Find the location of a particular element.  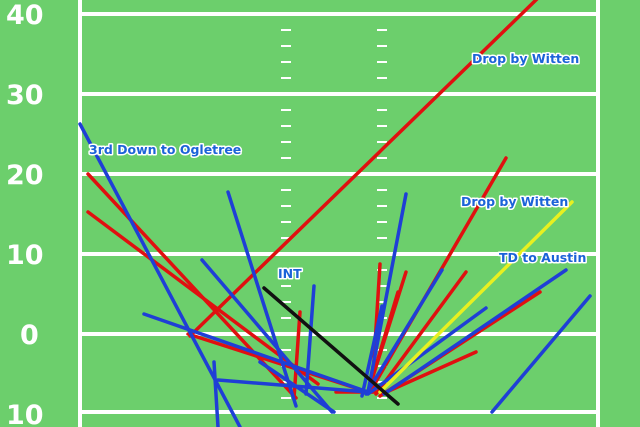

yard-number-30: 30 is located at coordinates (25, 95).